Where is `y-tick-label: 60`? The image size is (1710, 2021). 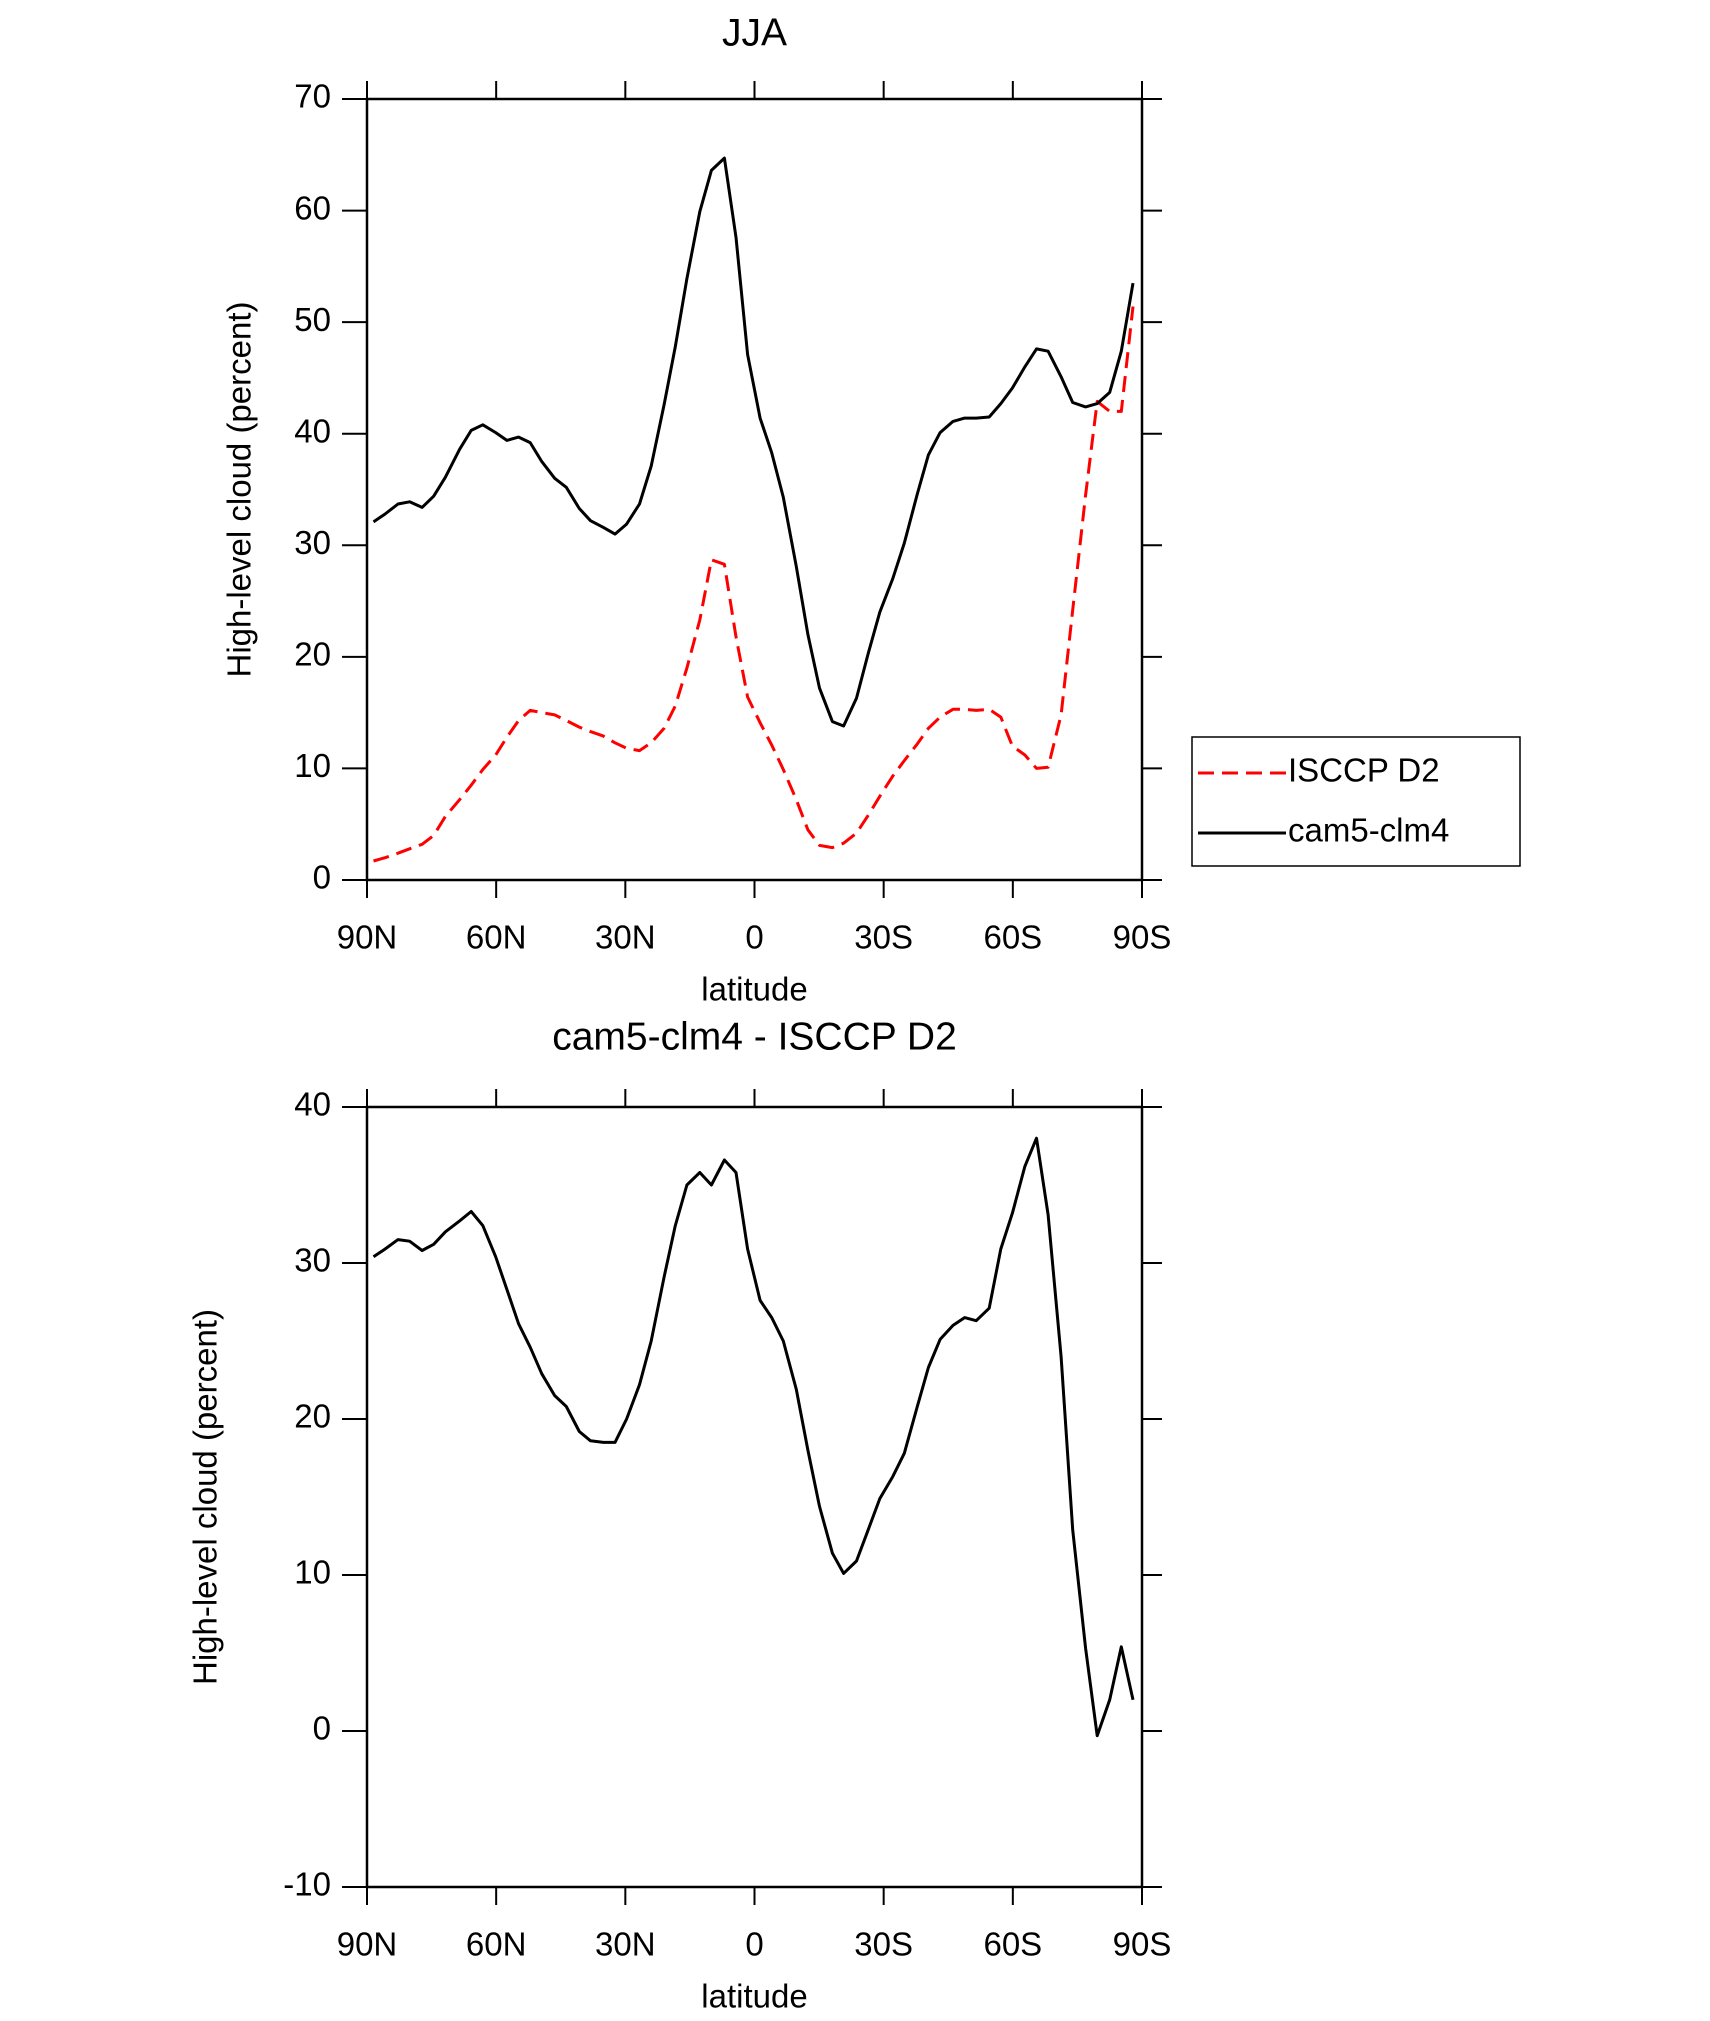
y-tick-label: 60 is located at coordinates (312, 207).